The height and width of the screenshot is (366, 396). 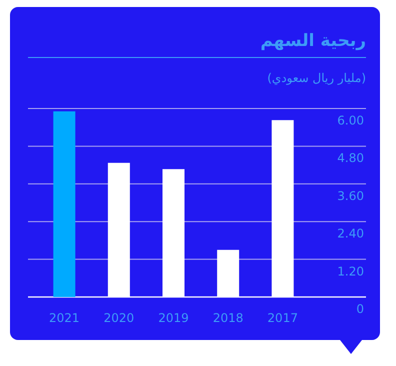 I want to click on x-tick-label: 2021, so click(x=64, y=318).